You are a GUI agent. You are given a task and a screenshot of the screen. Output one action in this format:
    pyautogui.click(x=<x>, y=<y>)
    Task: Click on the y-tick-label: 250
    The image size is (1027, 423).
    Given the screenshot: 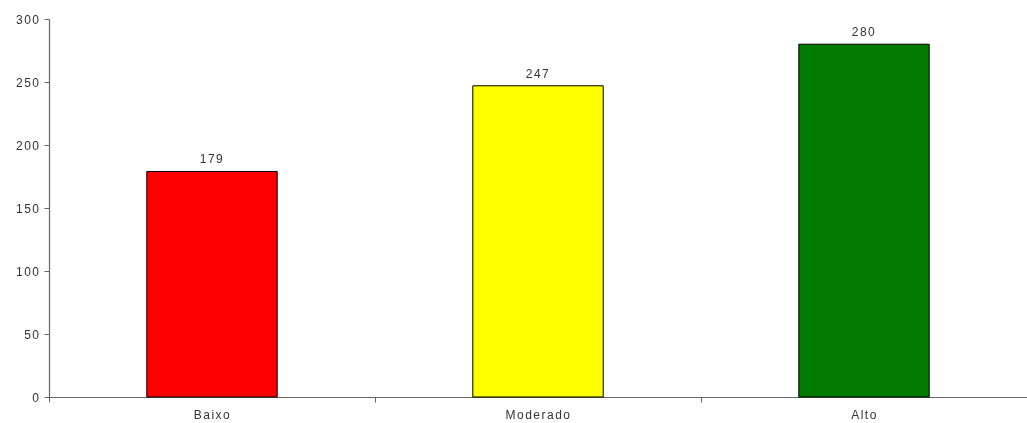 What is the action you would take?
    pyautogui.click(x=28, y=82)
    